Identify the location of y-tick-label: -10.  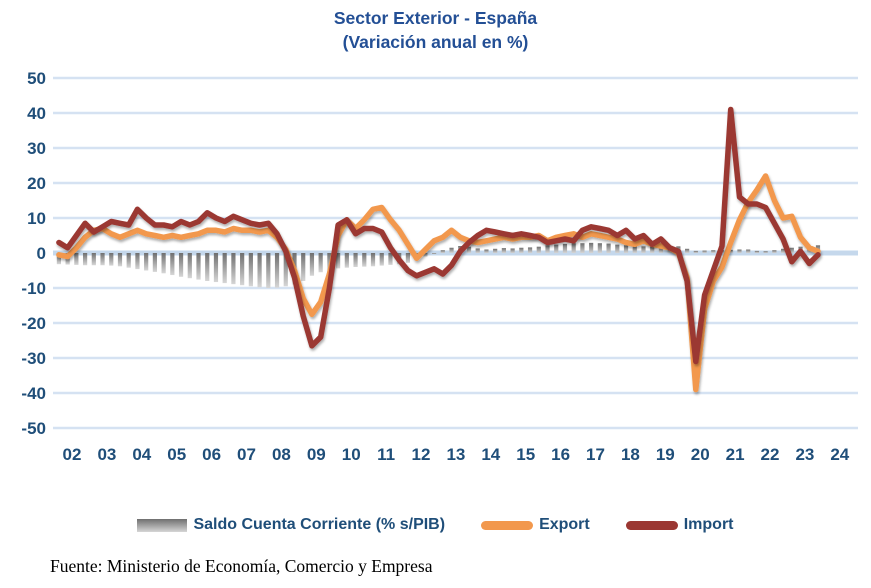
(33, 288).